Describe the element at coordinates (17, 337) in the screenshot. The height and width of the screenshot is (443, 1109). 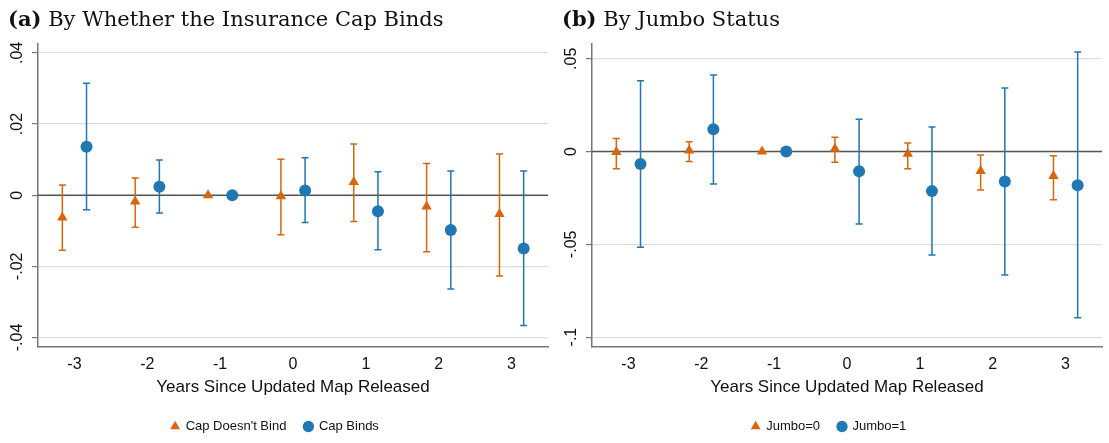
I see `y-tick-label: -.04` at that location.